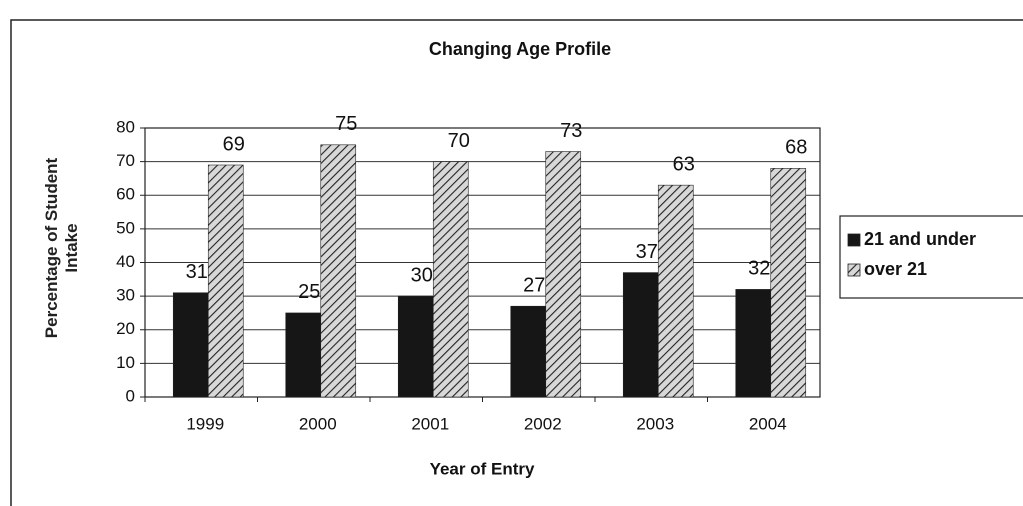 This screenshot has width=1023, height=506. What do you see at coordinates (571, 131) in the screenshot?
I see `data-label: 73` at bounding box center [571, 131].